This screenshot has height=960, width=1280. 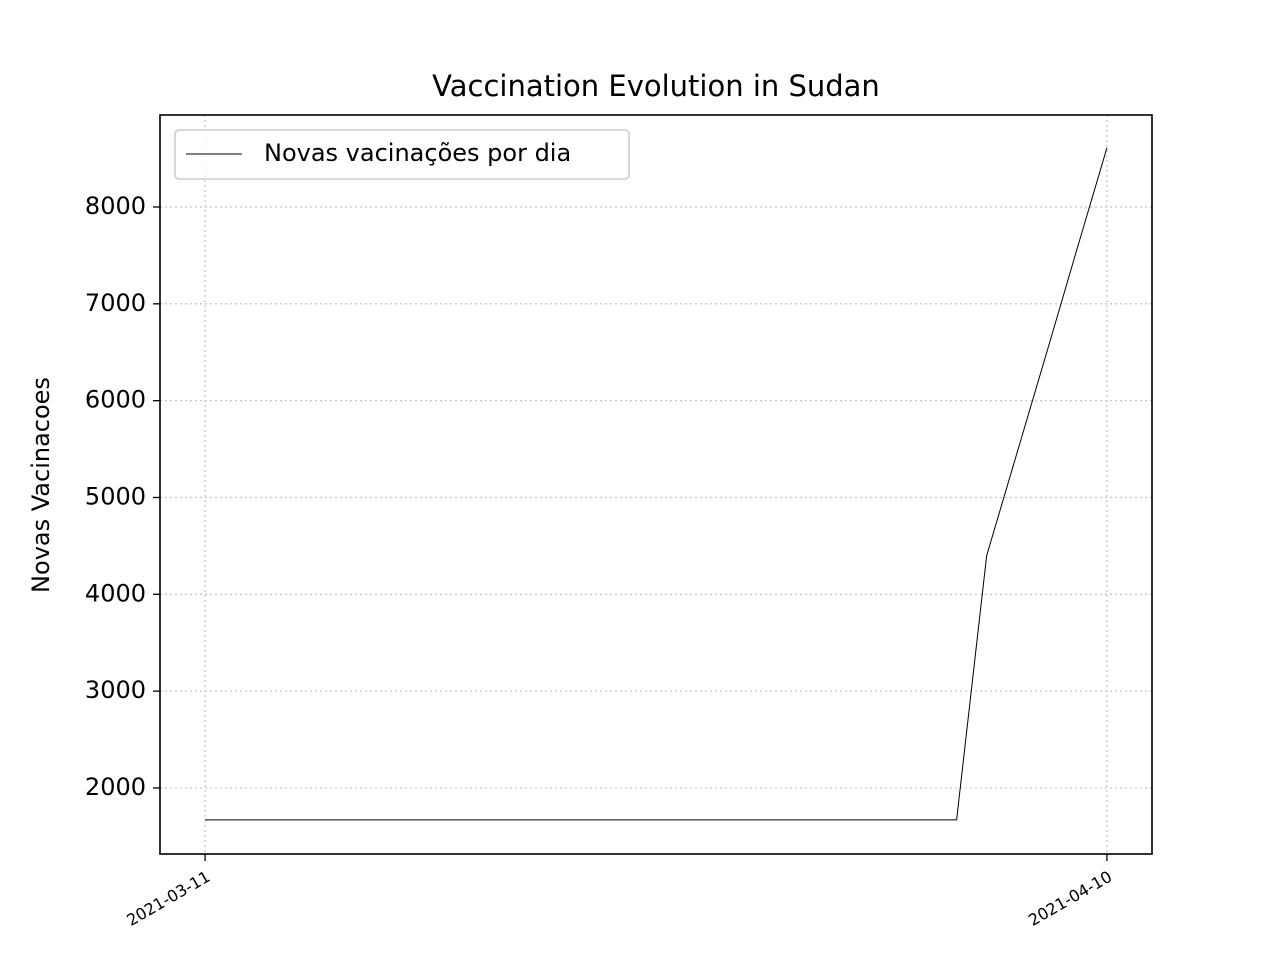 I want to click on y-tick-label: 8000, so click(x=115, y=206).